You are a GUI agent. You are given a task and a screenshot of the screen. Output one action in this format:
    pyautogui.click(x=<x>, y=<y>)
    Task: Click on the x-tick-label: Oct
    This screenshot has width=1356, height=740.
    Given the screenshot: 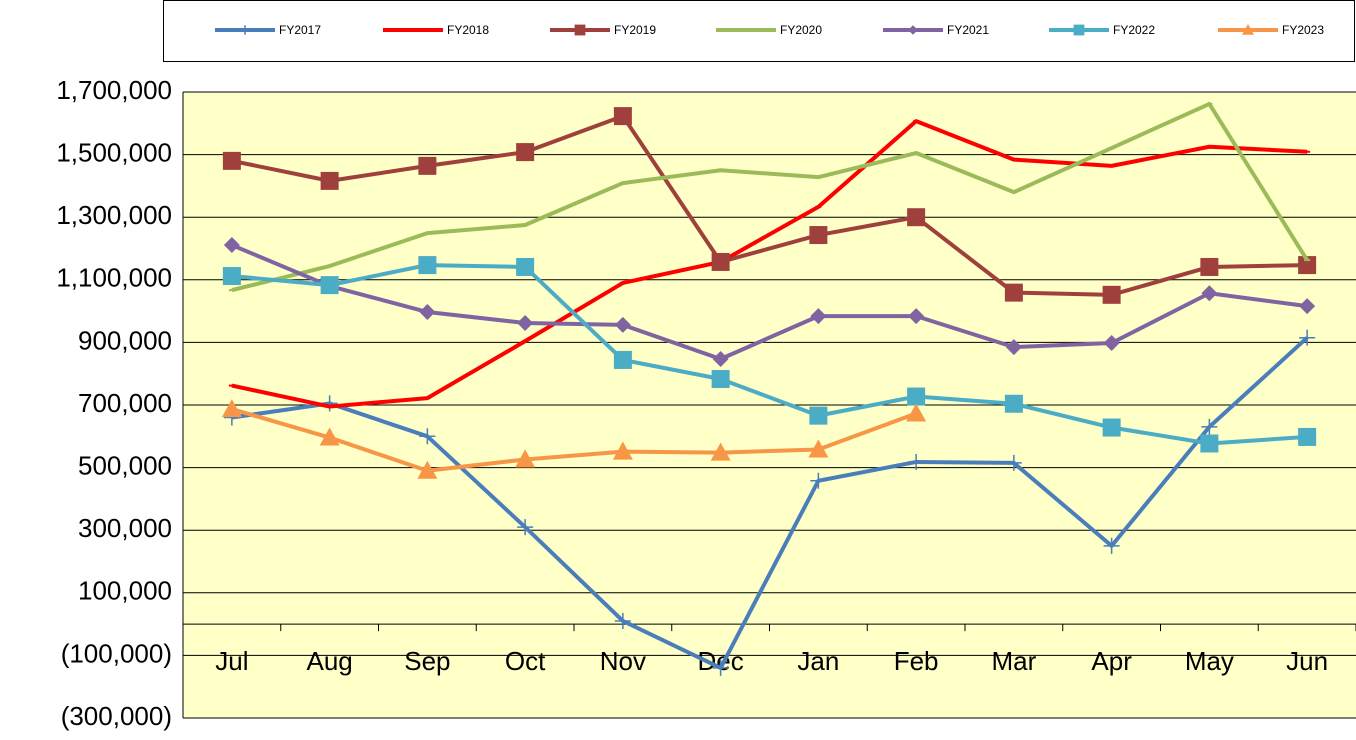 What is the action you would take?
    pyautogui.click(x=525, y=661)
    